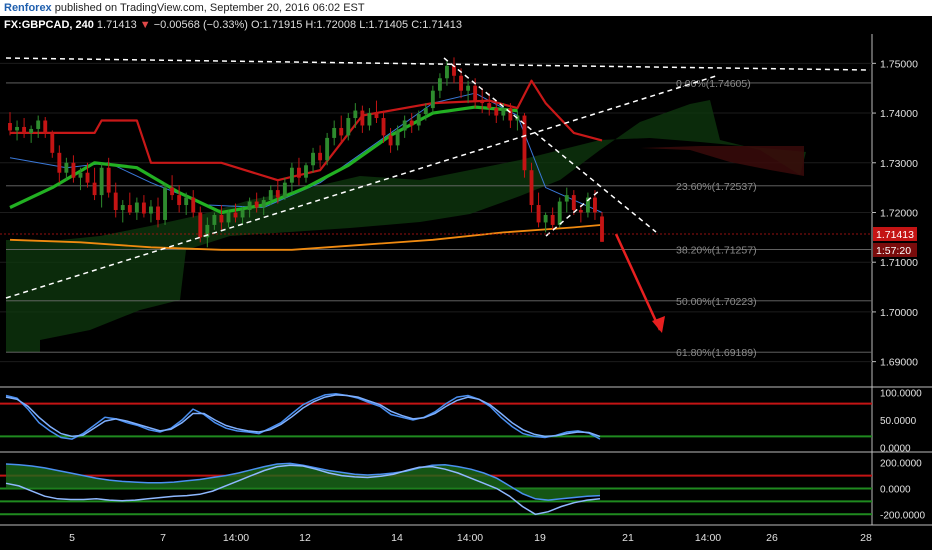  What do you see at coordinates (866, 538) in the screenshot?
I see `time-tick-label: 28` at bounding box center [866, 538].